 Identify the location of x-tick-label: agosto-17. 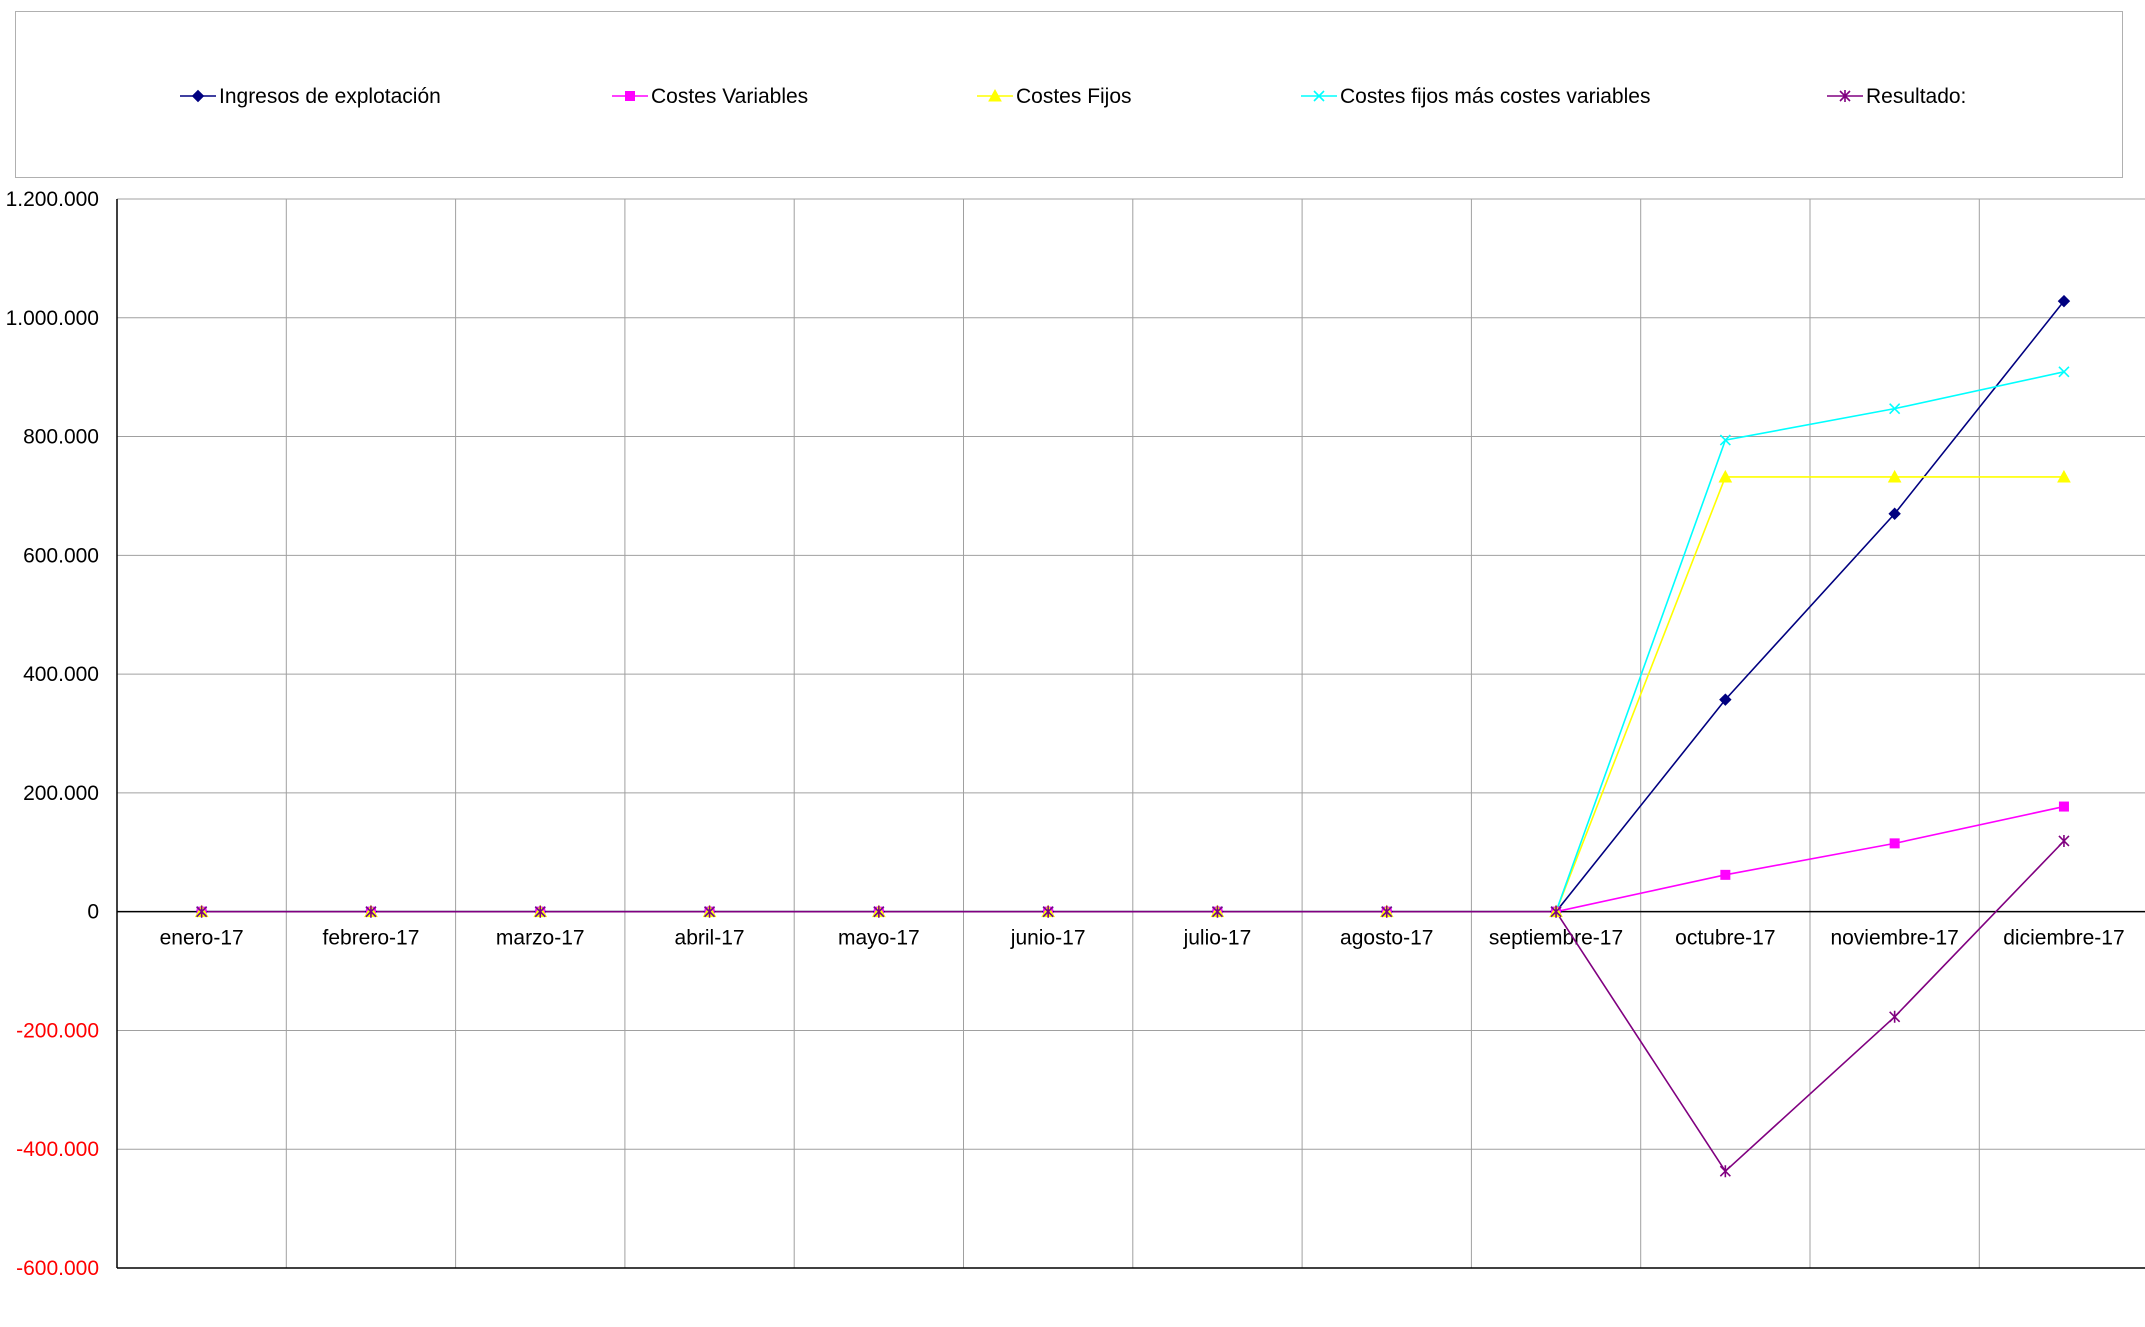
(1386, 938).